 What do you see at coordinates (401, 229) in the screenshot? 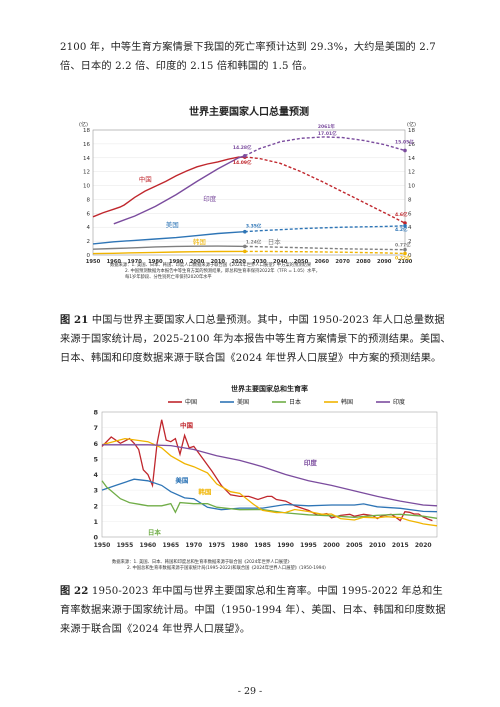
I see `value-annotation-6: 4.2亿` at bounding box center [401, 229].